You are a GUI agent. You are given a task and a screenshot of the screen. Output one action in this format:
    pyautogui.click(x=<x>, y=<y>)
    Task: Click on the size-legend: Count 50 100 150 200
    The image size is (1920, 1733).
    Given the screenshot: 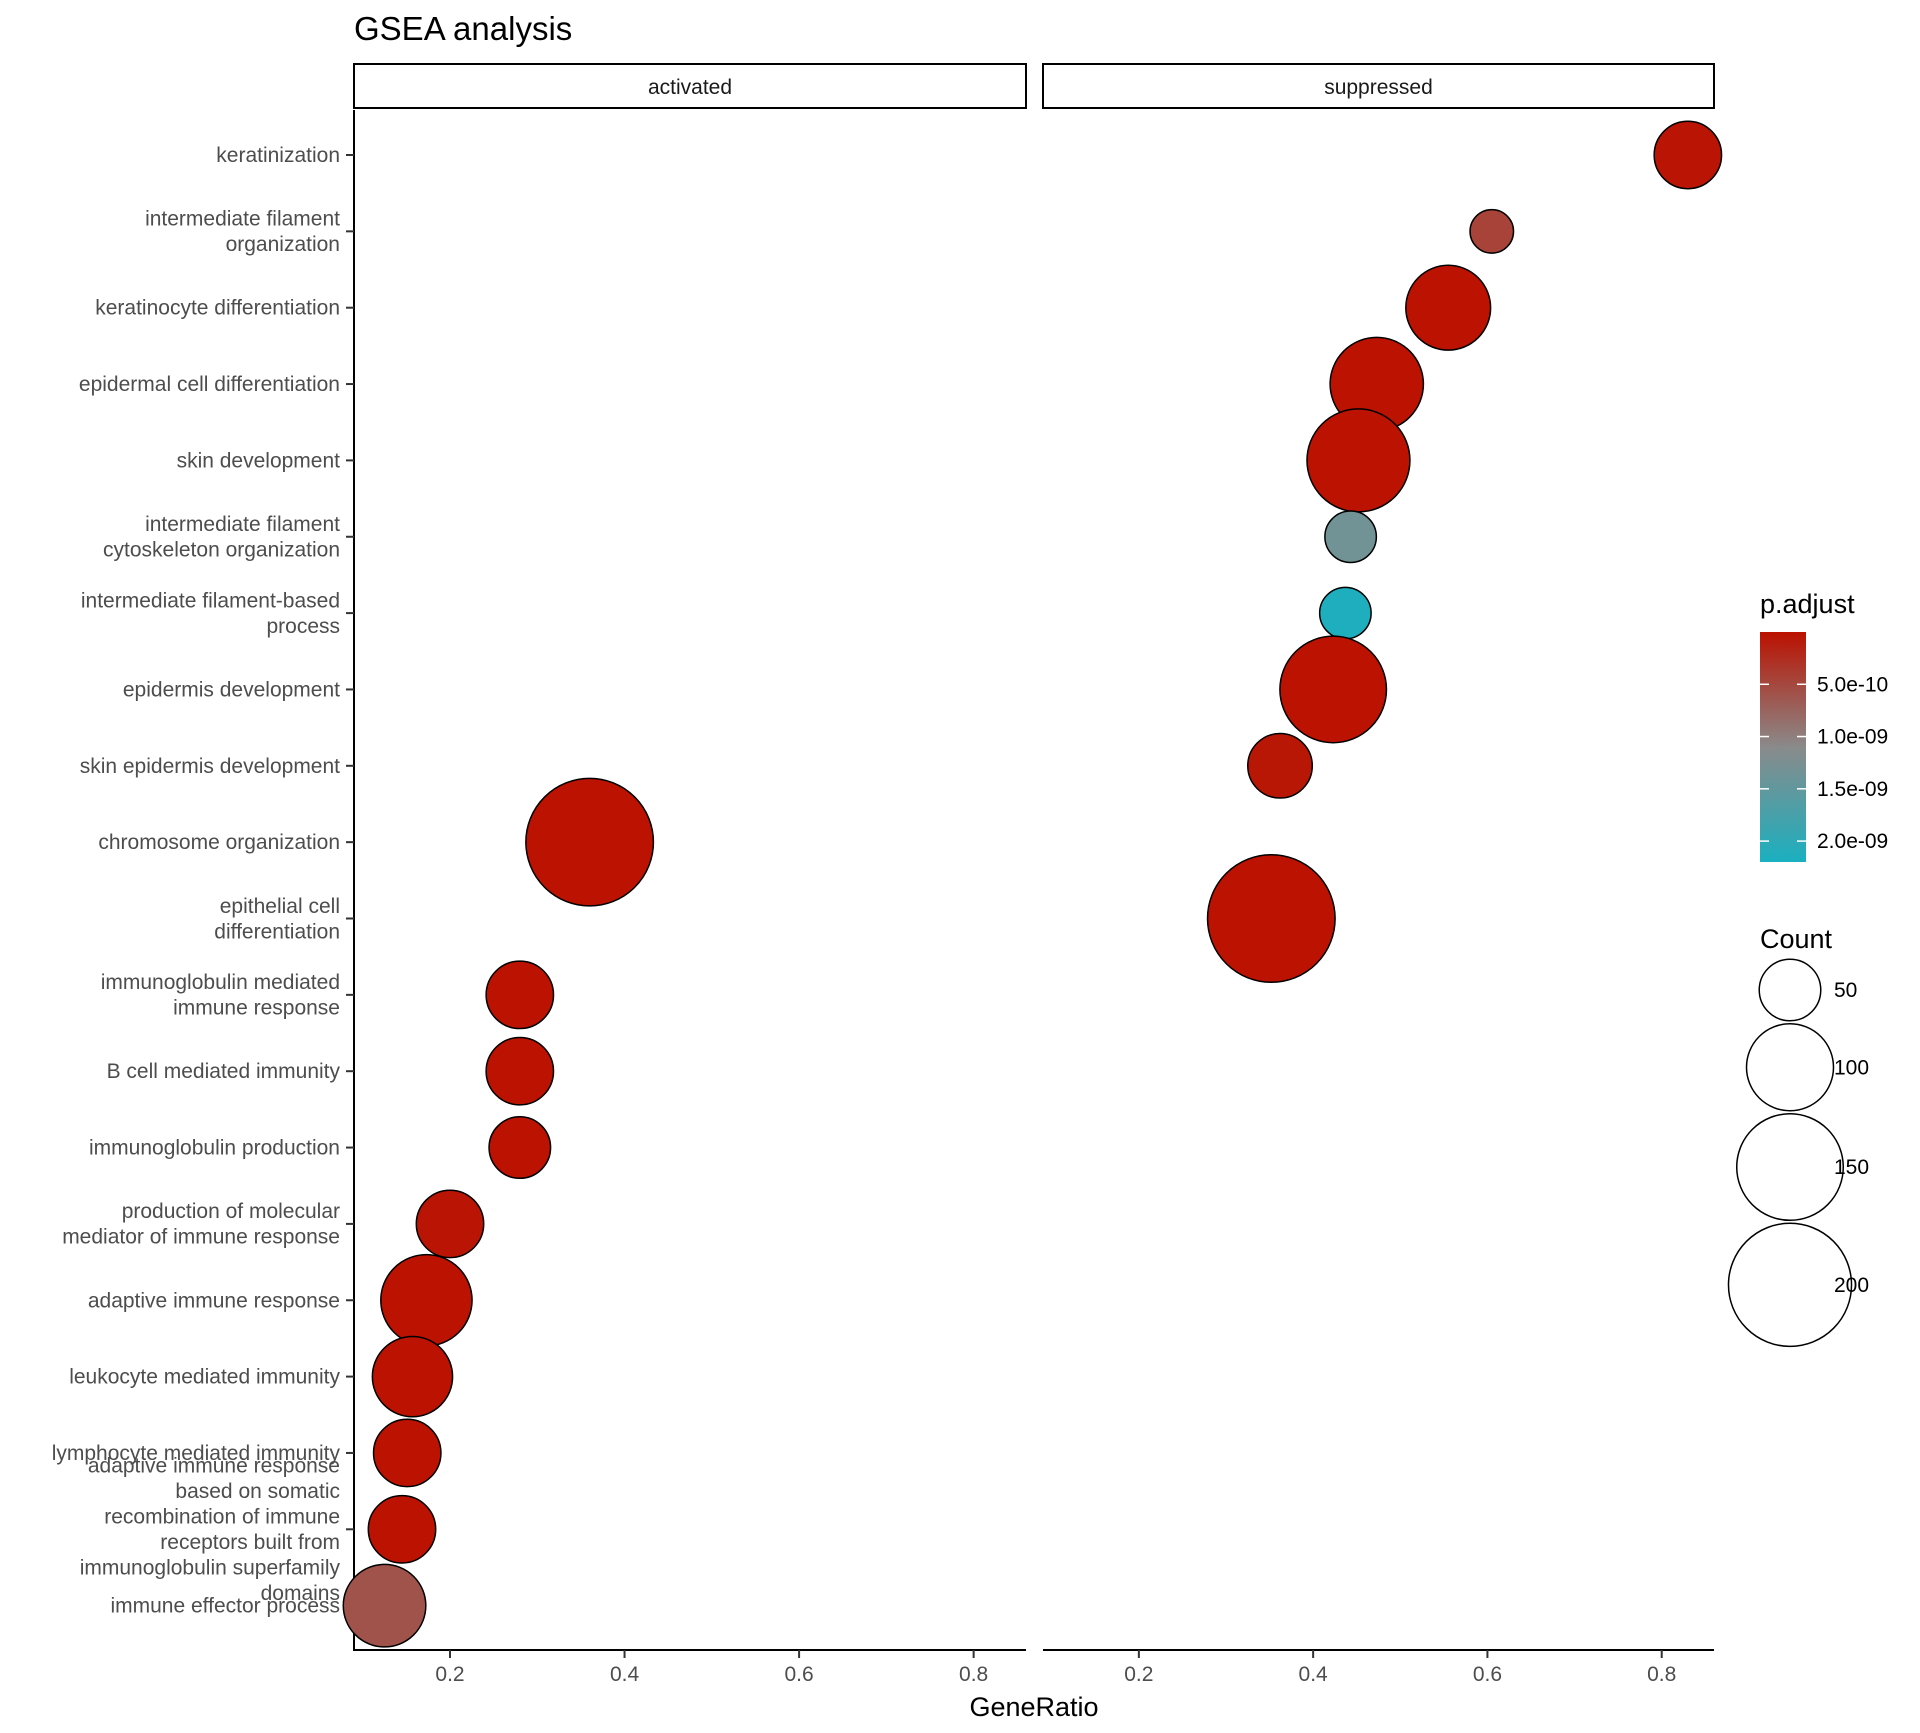 What is the action you would take?
    pyautogui.click(x=1798, y=1136)
    